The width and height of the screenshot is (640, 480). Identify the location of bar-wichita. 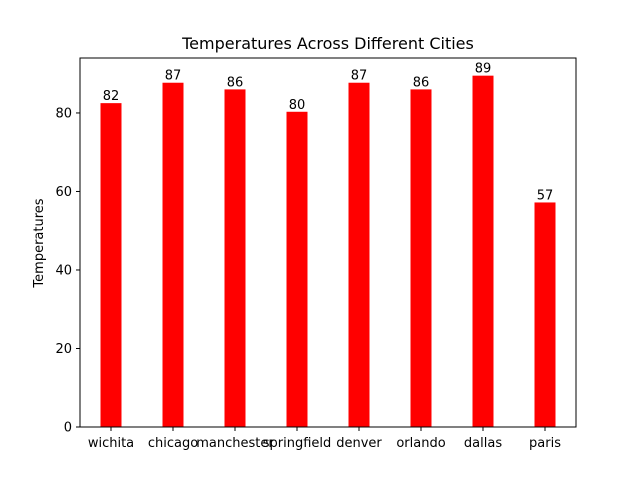
(111, 265).